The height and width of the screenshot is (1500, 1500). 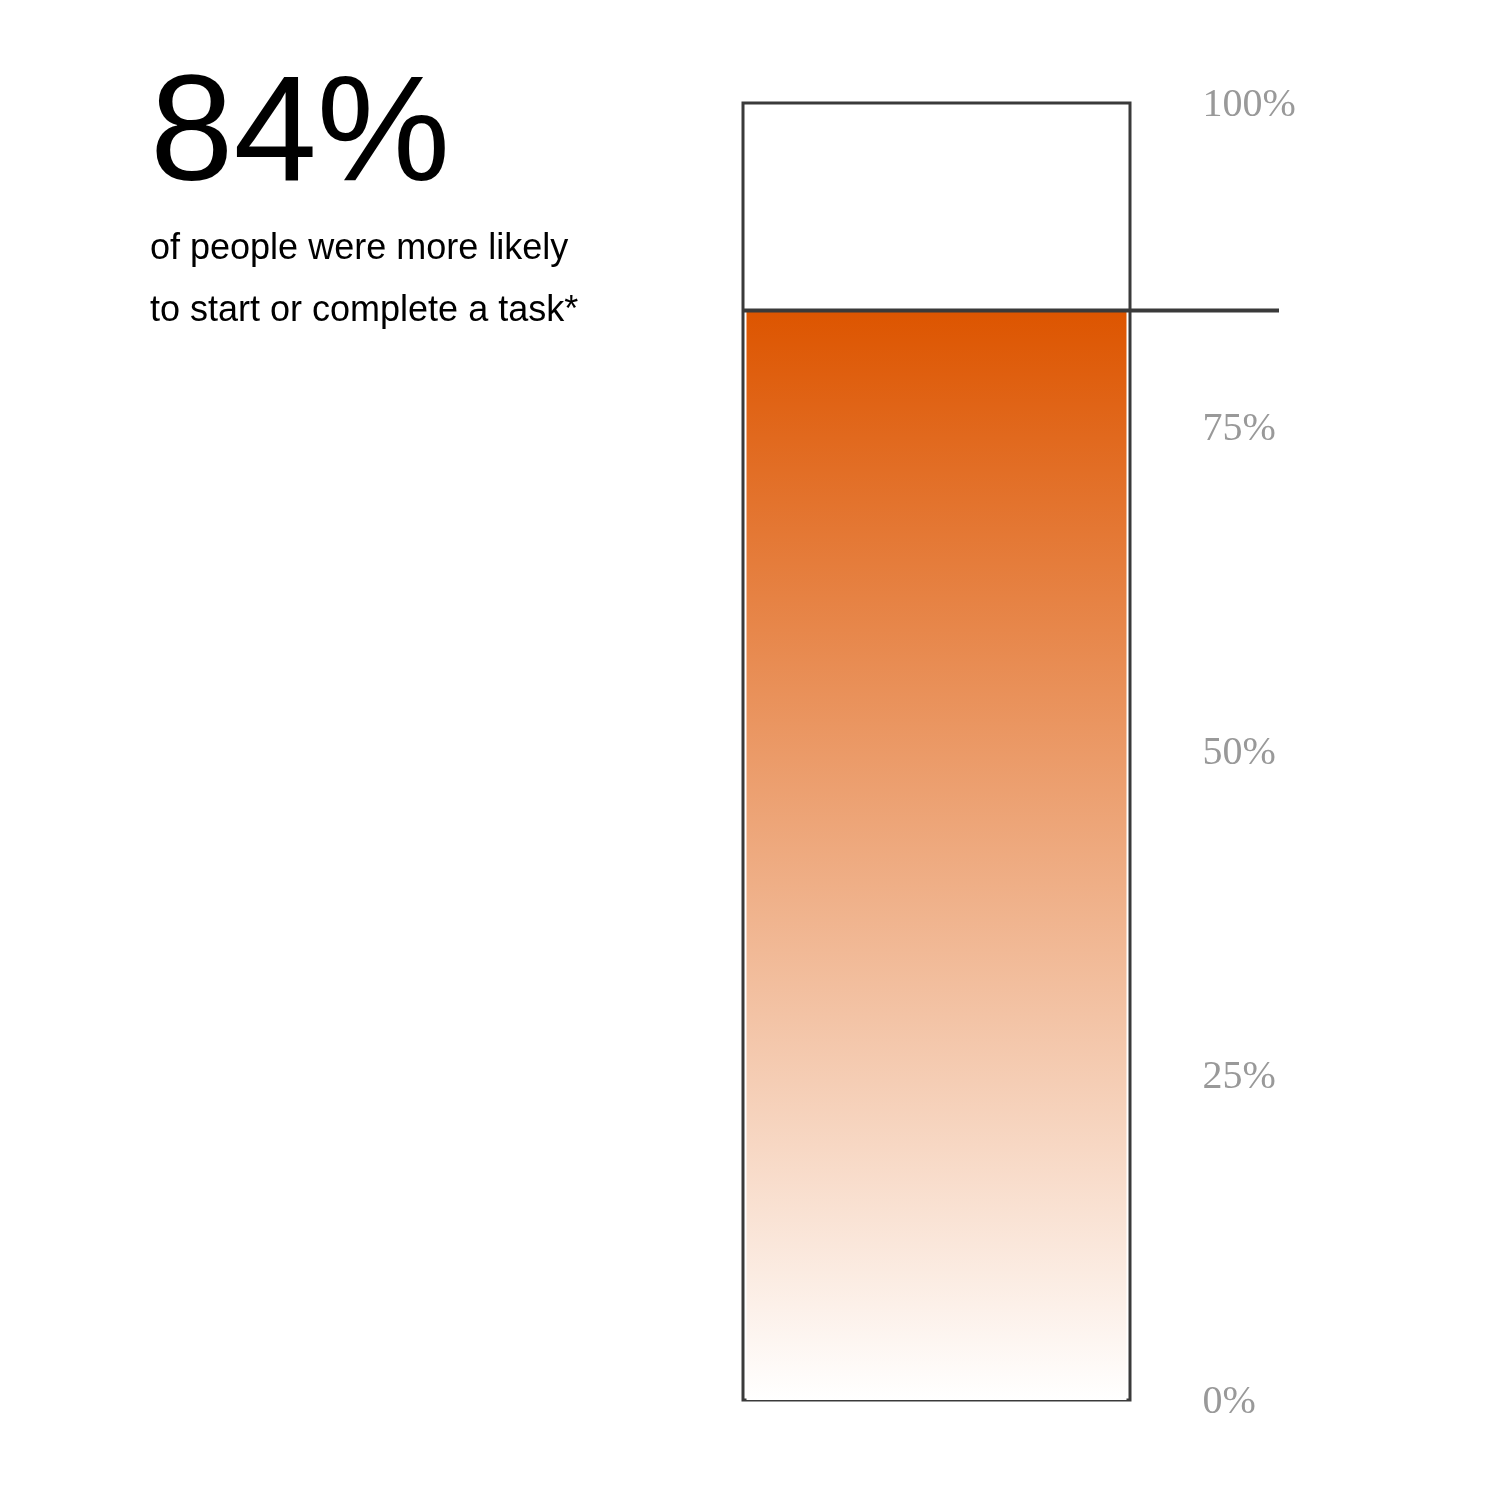 What do you see at coordinates (1249, 102) in the screenshot?
I see `y-tick-label: 100%` at bounding box center [1249, 102].